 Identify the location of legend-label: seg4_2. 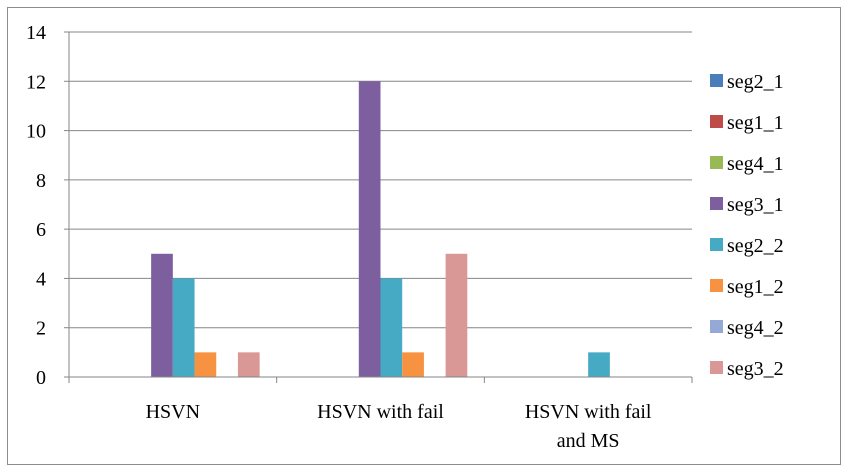
(755, 328).